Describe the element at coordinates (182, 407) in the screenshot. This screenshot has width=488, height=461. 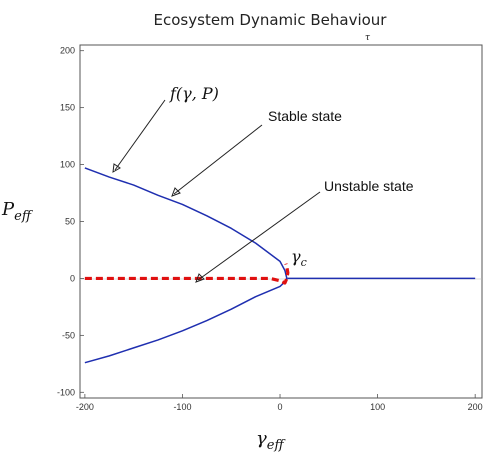
I see `x-tick-label: -100` at that location.